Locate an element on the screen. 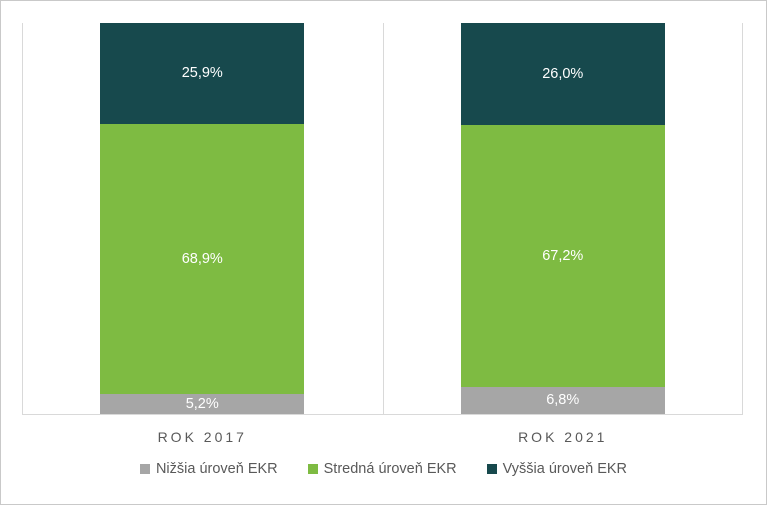  bar-segment: 26,0% is located at coordinates (562, 74).